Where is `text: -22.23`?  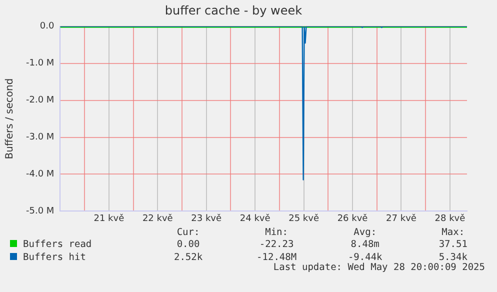
text: -22.23 is located at coordinates (276, 244).